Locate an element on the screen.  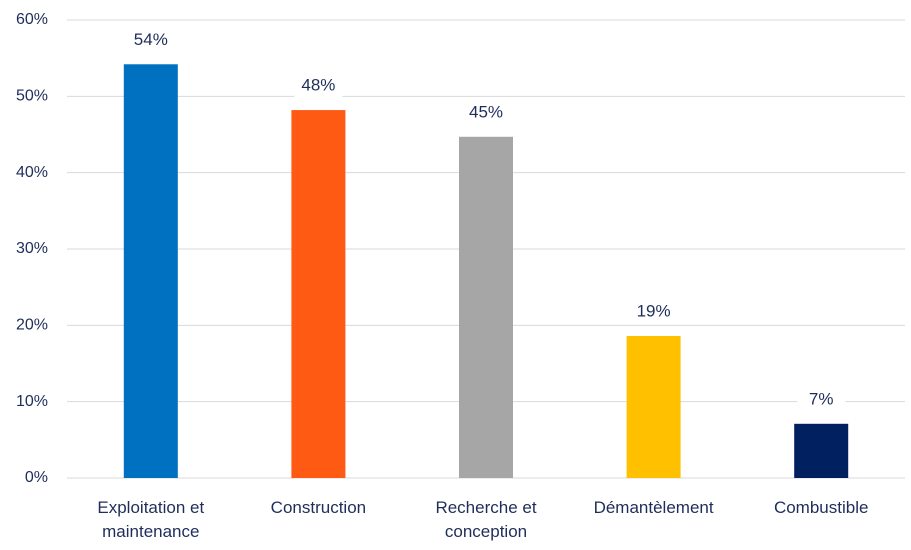
y-tick-label: 50% is located at coordinates (32, 96).